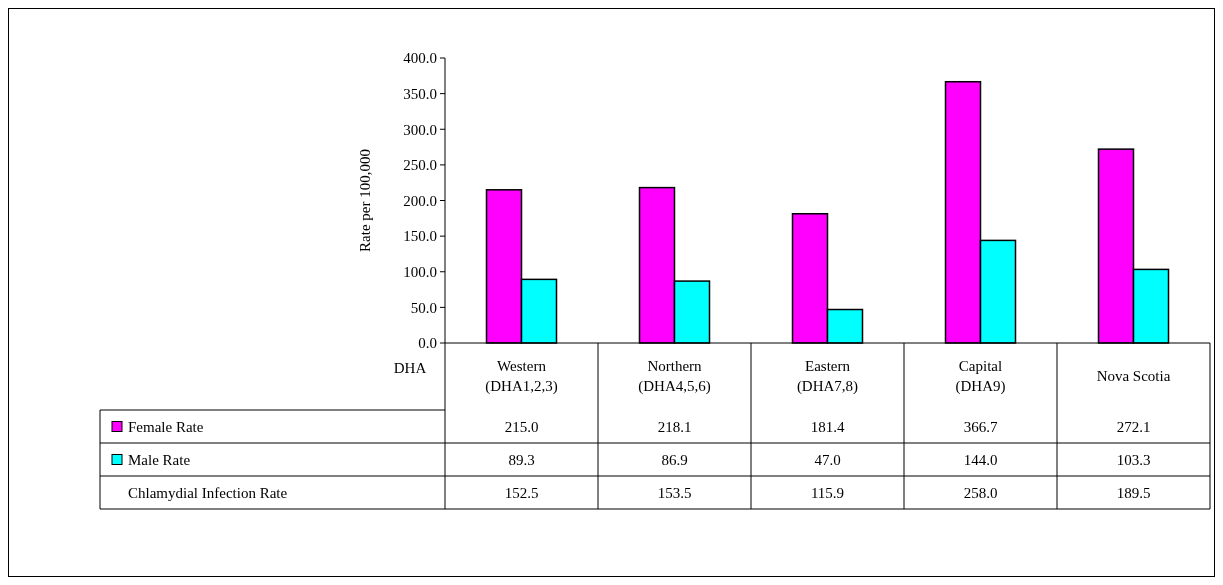 The width and height of the screenshot is (1223, 585). I want to click on x-tick-label: Capital (DHA9), so click(980, 376).